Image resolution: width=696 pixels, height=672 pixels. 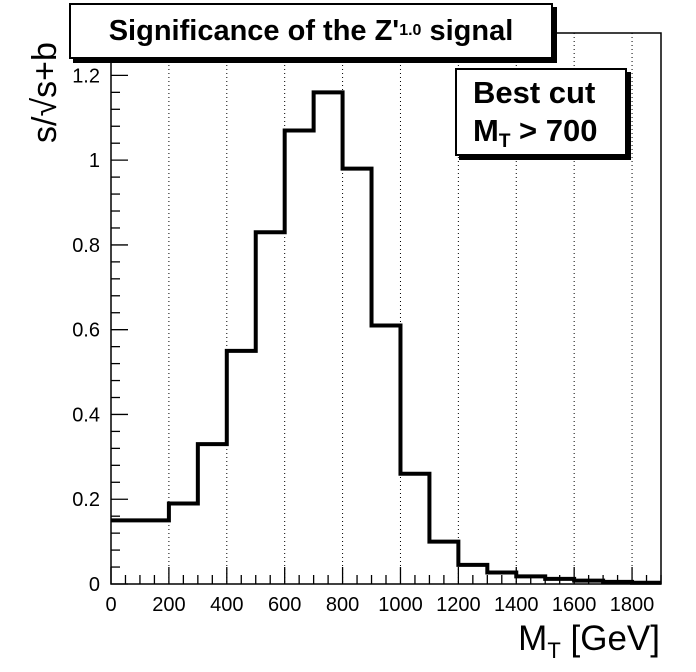 What do you see at coordinates (86, 500) in the screenshot?
I see `y-tick-label: 0.2` at bounding box center [86, 500].